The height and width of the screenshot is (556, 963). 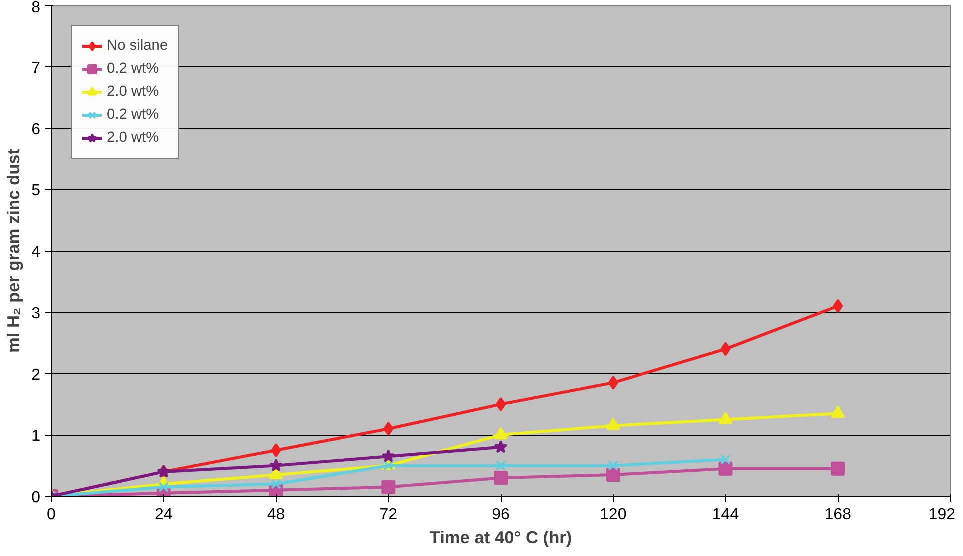 I want to click on x-tick-label: 48, so click(x=276, y=515).